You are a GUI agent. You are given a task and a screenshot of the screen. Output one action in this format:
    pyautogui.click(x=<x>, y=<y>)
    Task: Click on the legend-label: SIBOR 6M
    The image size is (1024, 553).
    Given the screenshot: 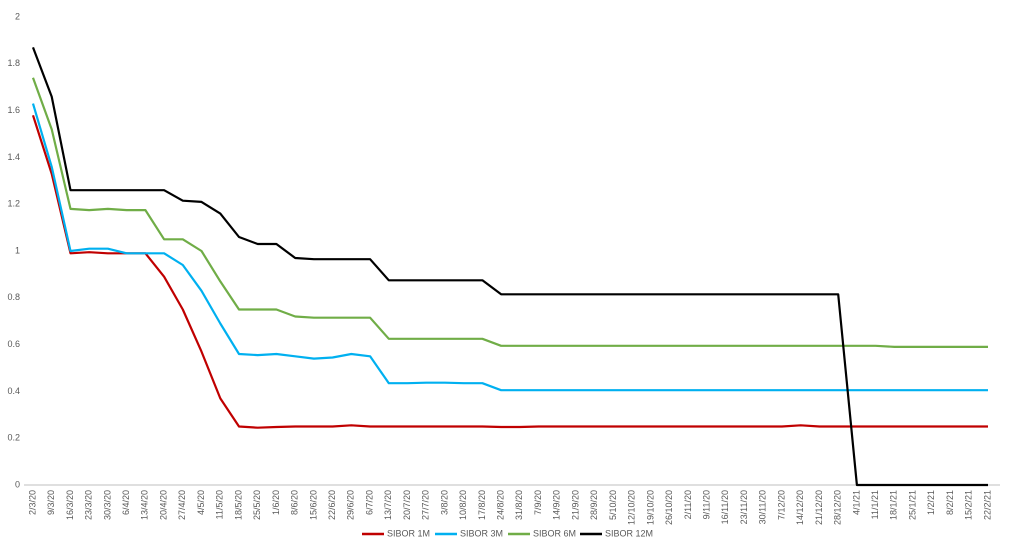 What is the action you would take?
    pyautogui.click(x=554, y=533)
    